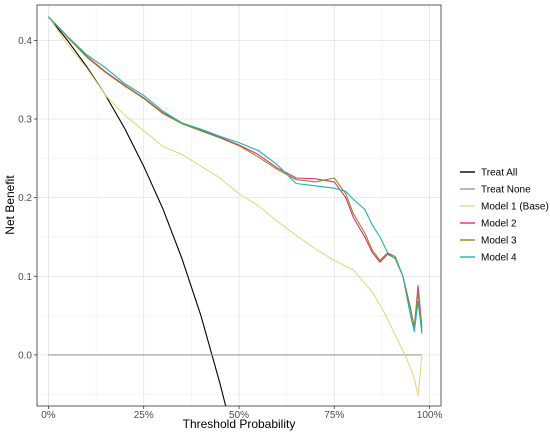 Image resolution: width=550 pixels, height=437 pixels. Describe the element at coordinates (239, 415) in the screenshot. I see `x-tick-label: 50%` at that location.